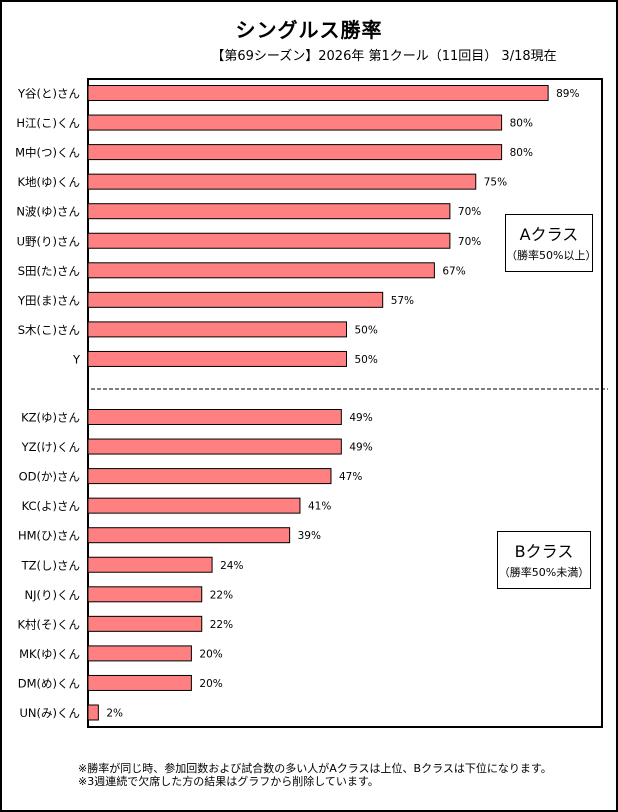  What do you see at coordinates (551, 255) in the screenshot?
I see `class-a-note: （勝率50%以上）` at bounding box center [551, 255].